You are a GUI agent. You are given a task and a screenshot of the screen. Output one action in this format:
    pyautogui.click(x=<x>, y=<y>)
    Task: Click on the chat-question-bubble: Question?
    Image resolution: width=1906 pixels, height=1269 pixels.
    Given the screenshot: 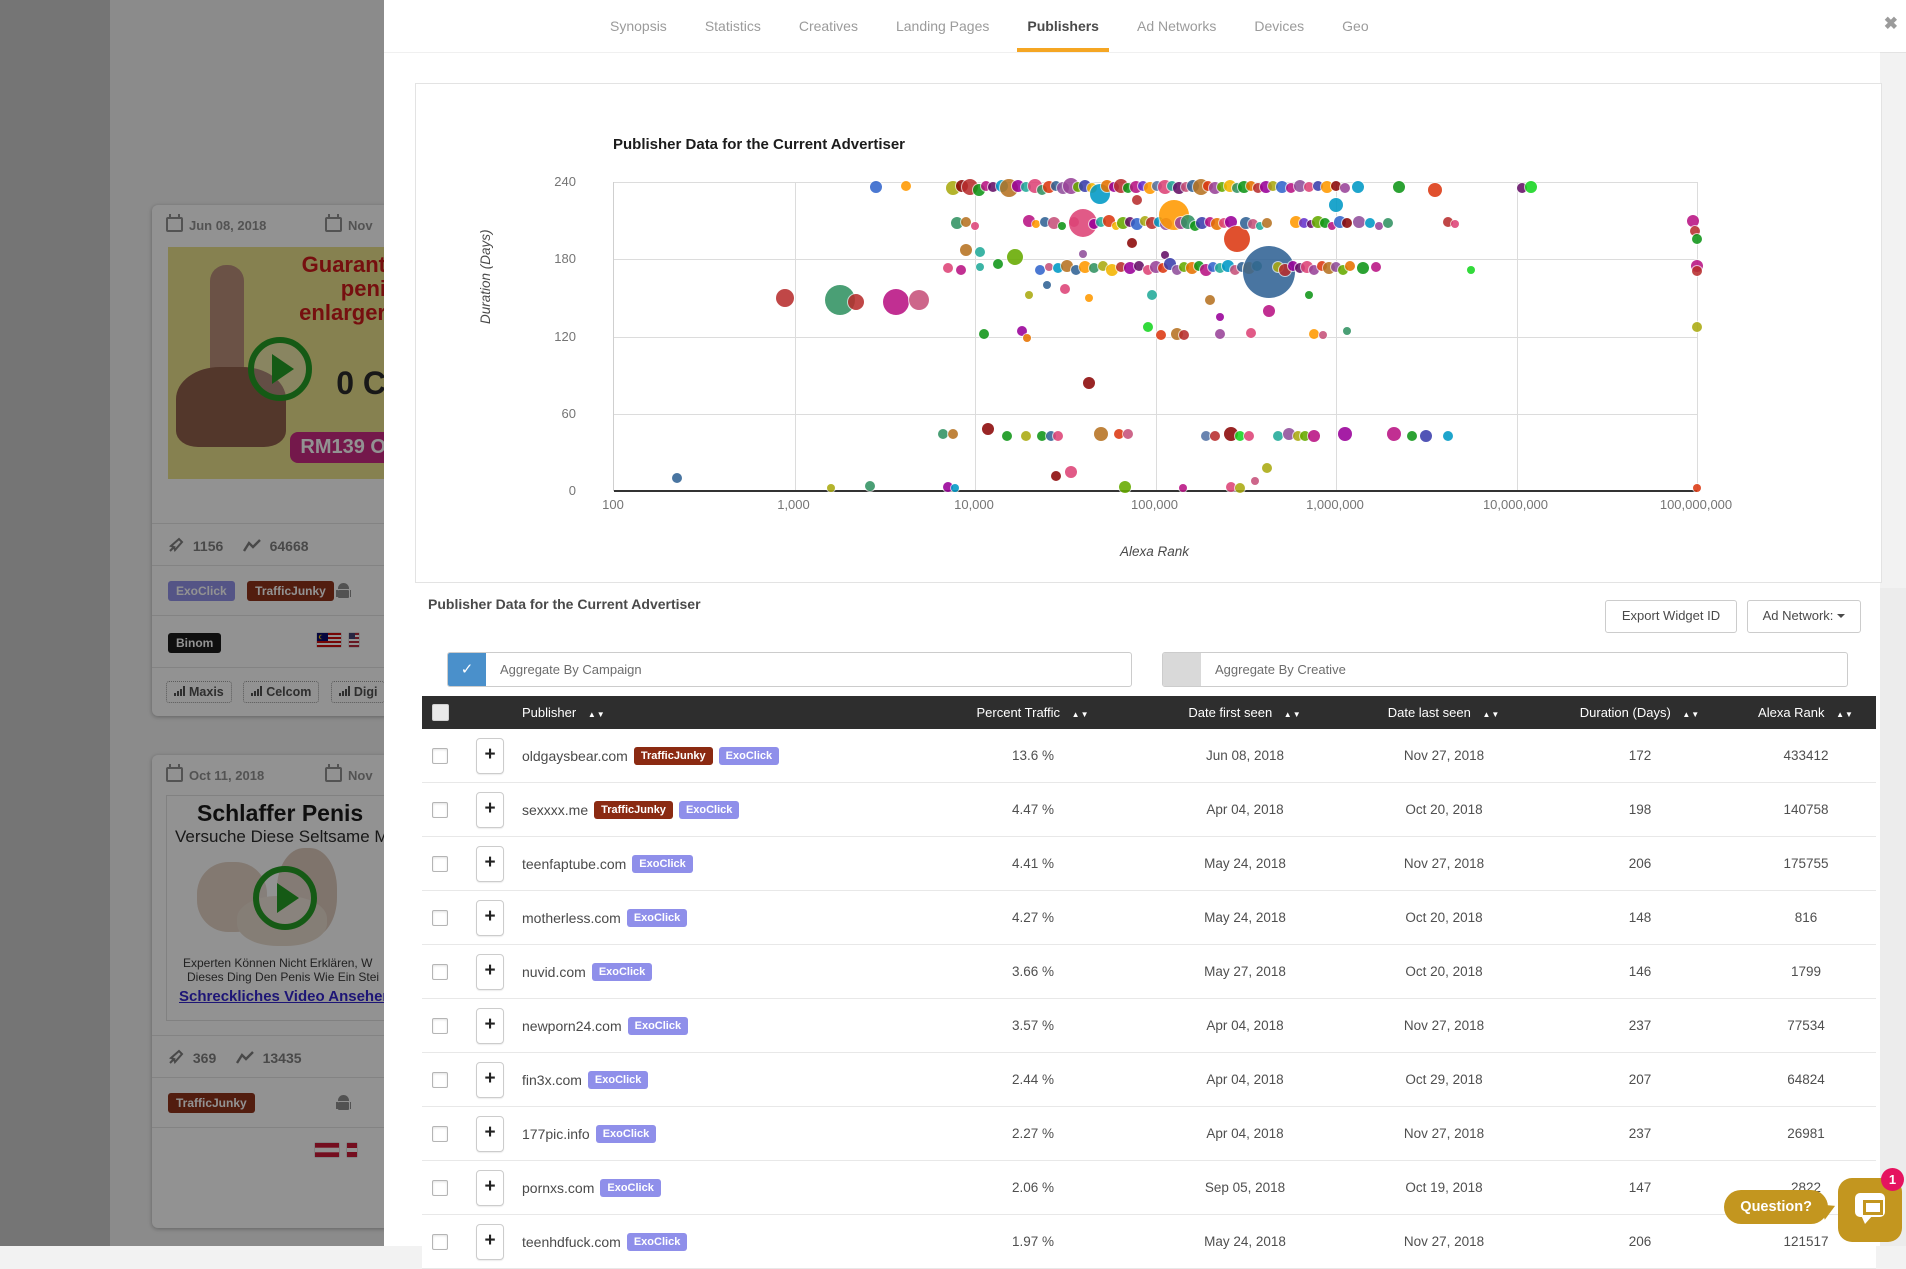 What is the action you would take?
    pyautogui.click(x=1776, y=1207)
    